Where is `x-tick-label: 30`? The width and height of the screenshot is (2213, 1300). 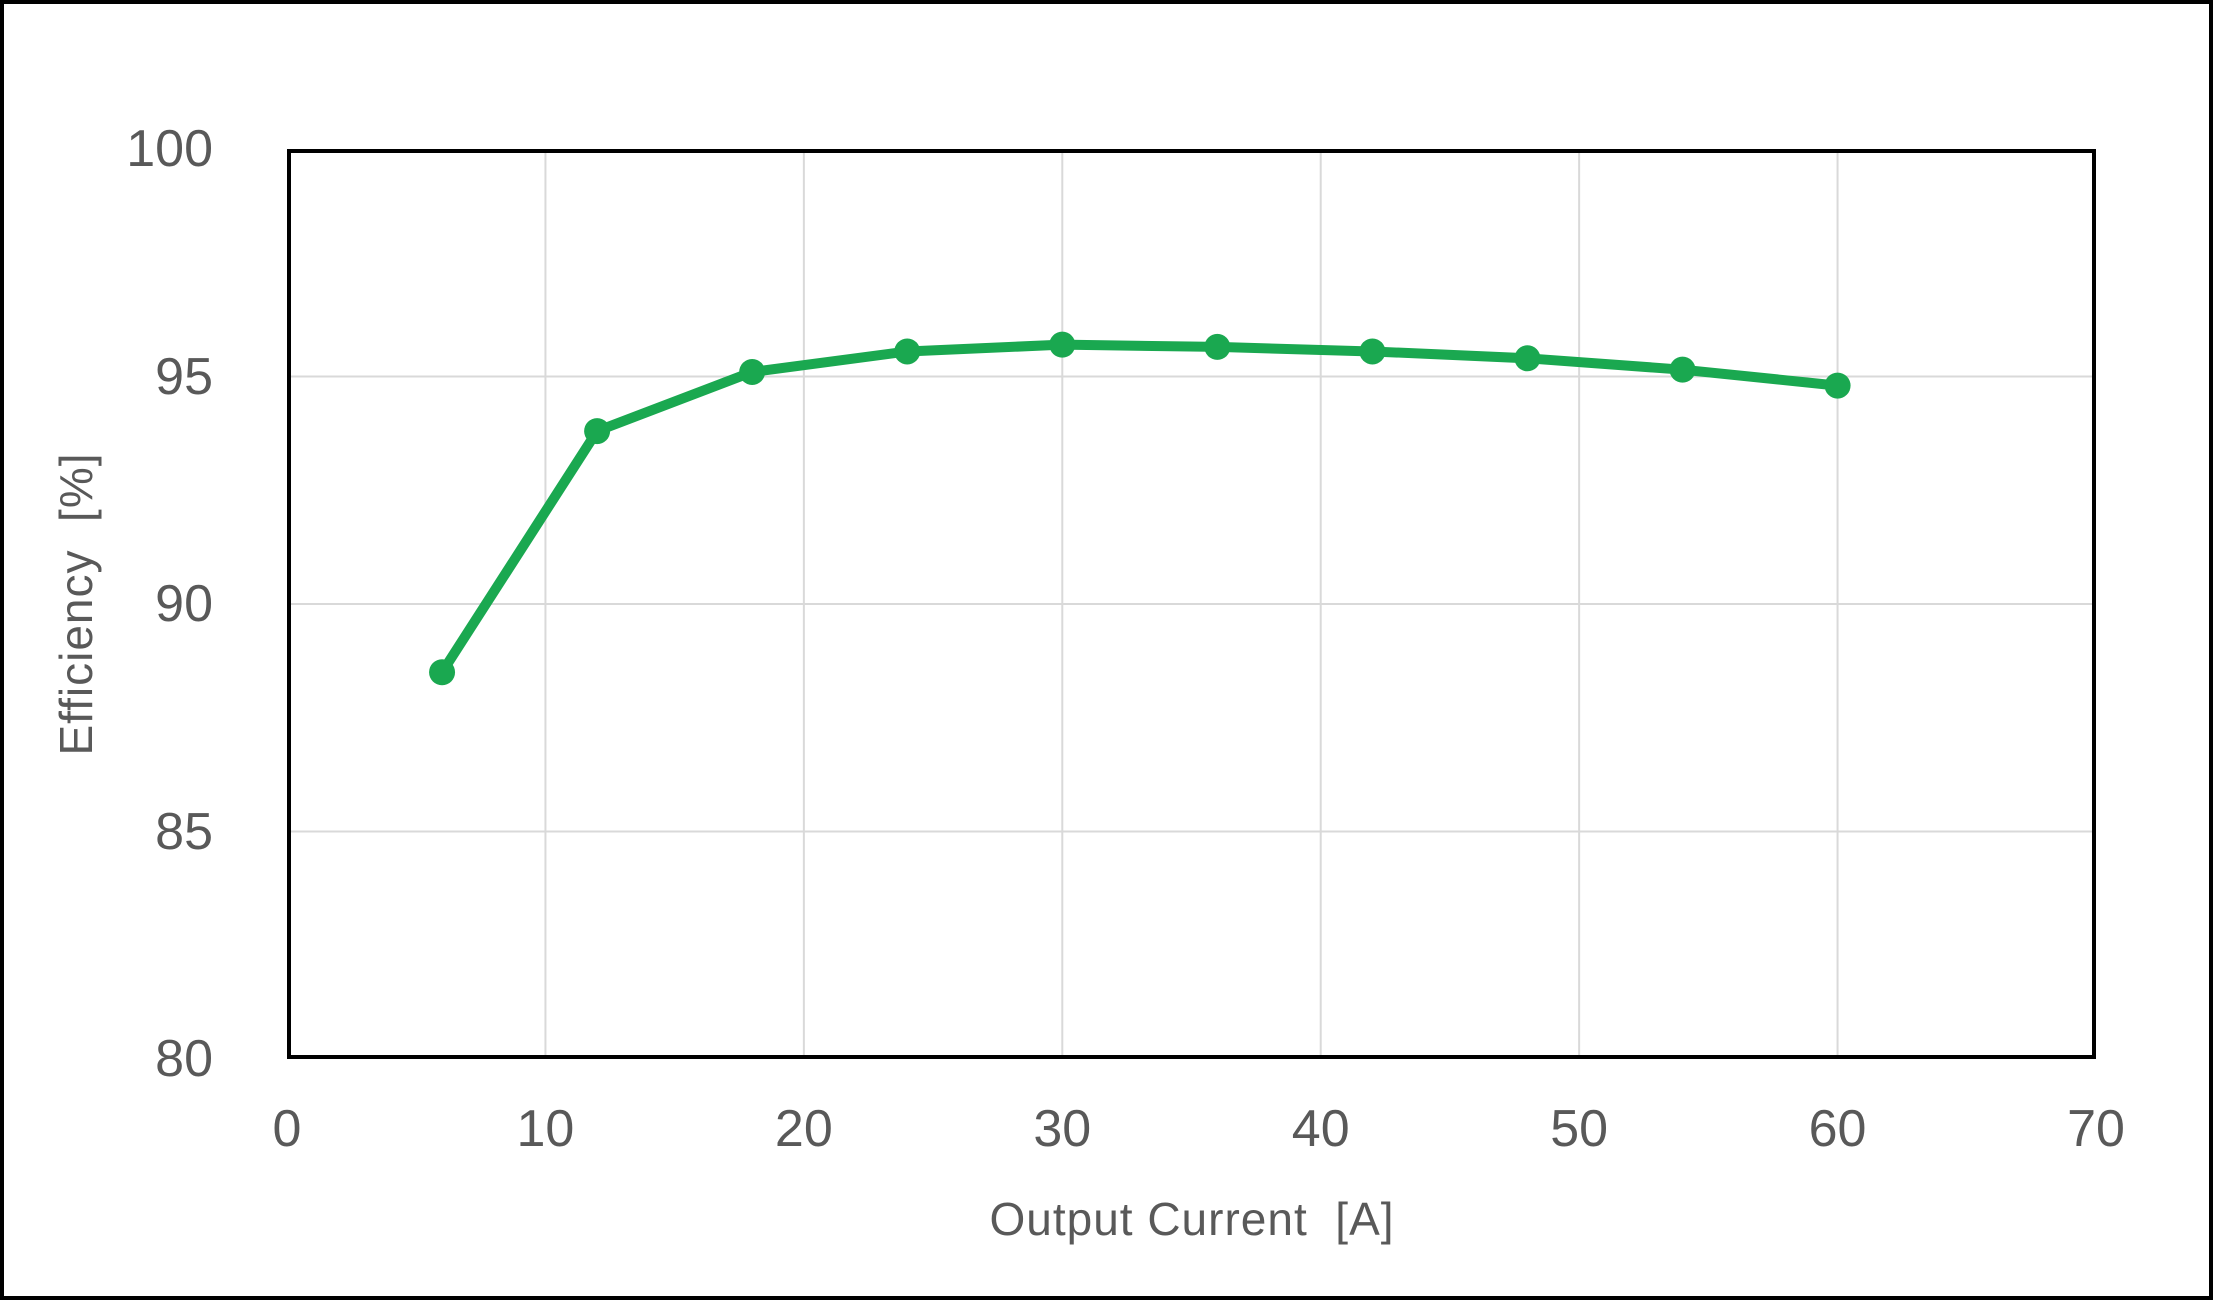 x-tick-label: 30 is located at coordinates (1062, 1129).